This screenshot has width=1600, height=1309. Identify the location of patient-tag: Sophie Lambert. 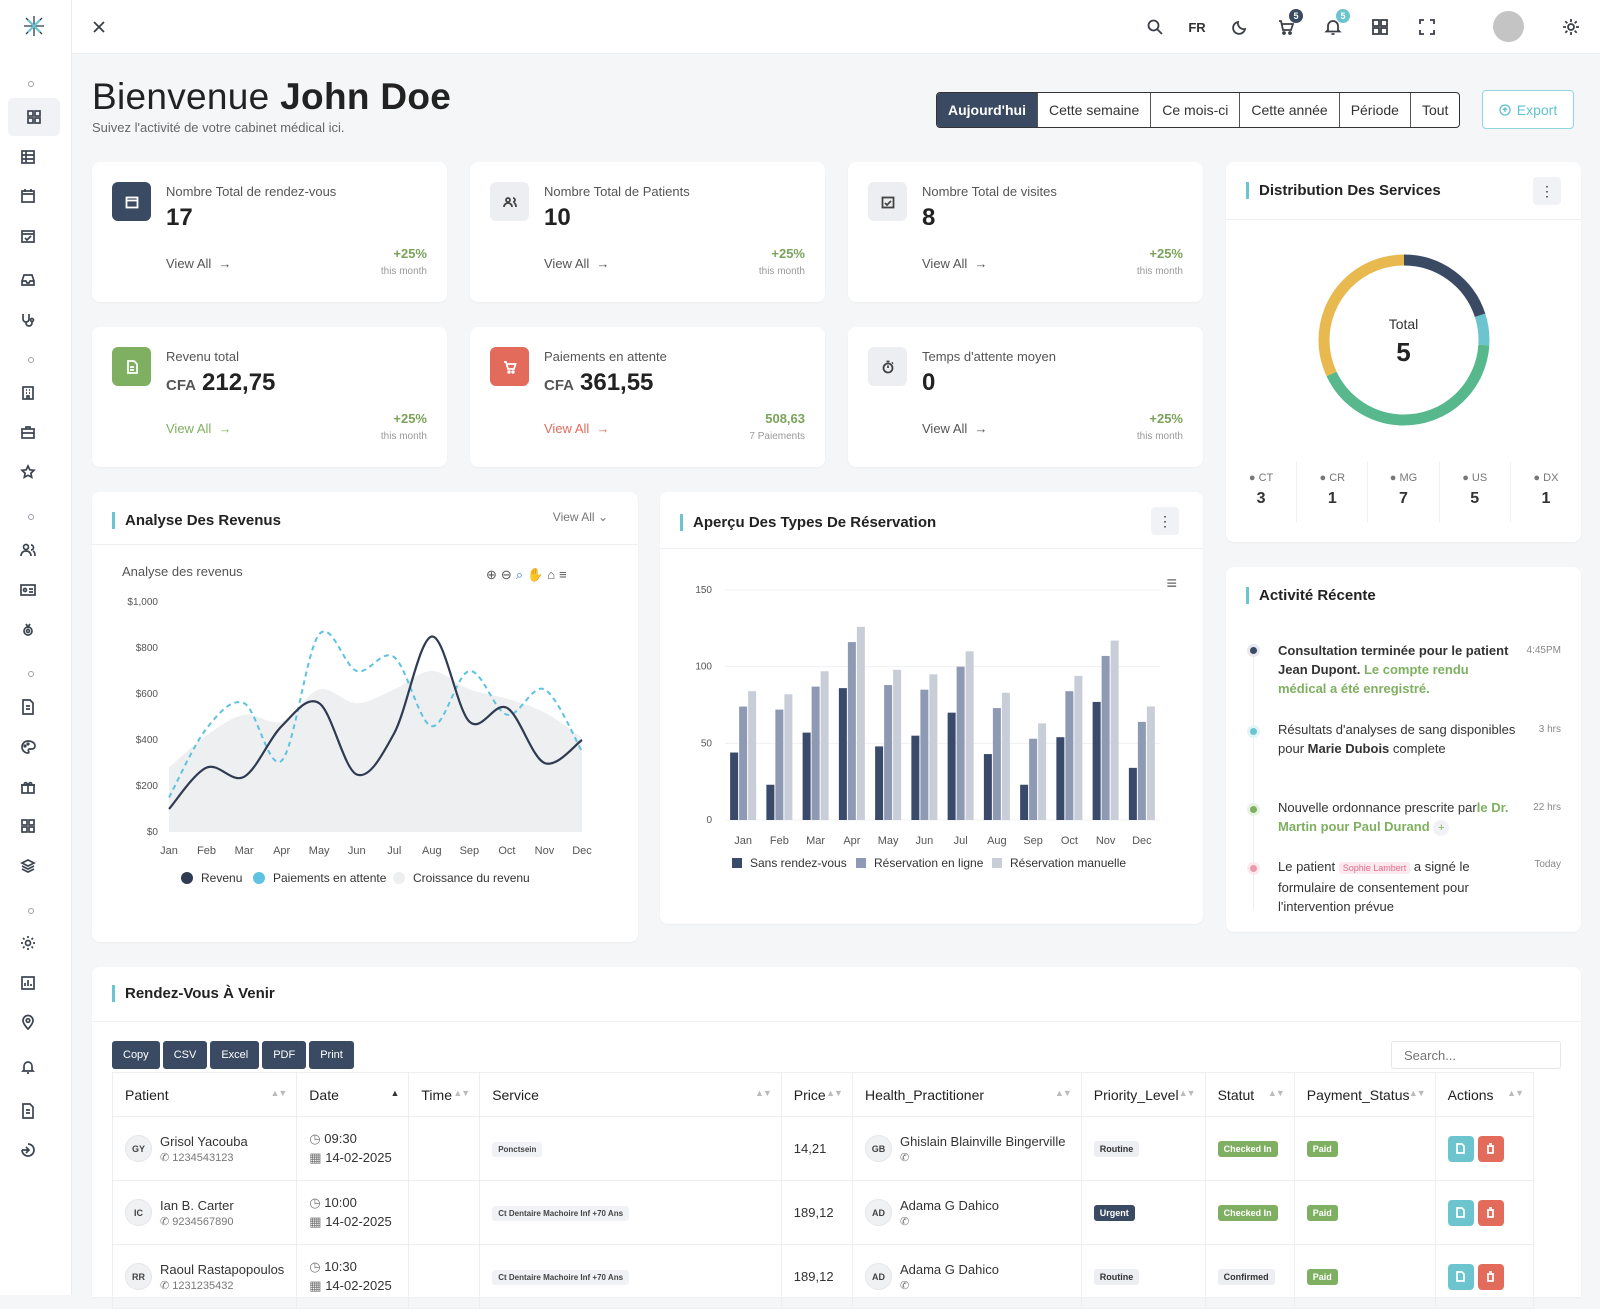
(1374, 868).